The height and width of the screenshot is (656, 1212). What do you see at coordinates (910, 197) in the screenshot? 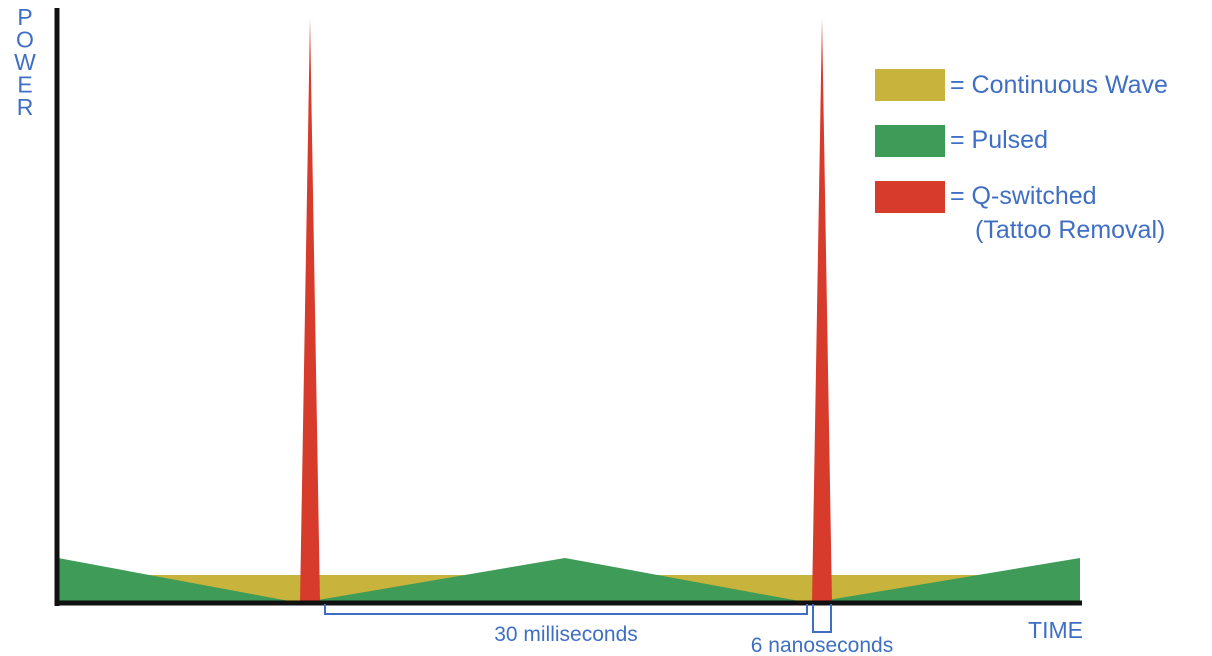
I see `legend-swatch-qswitched` at bounding box center [910, 197].